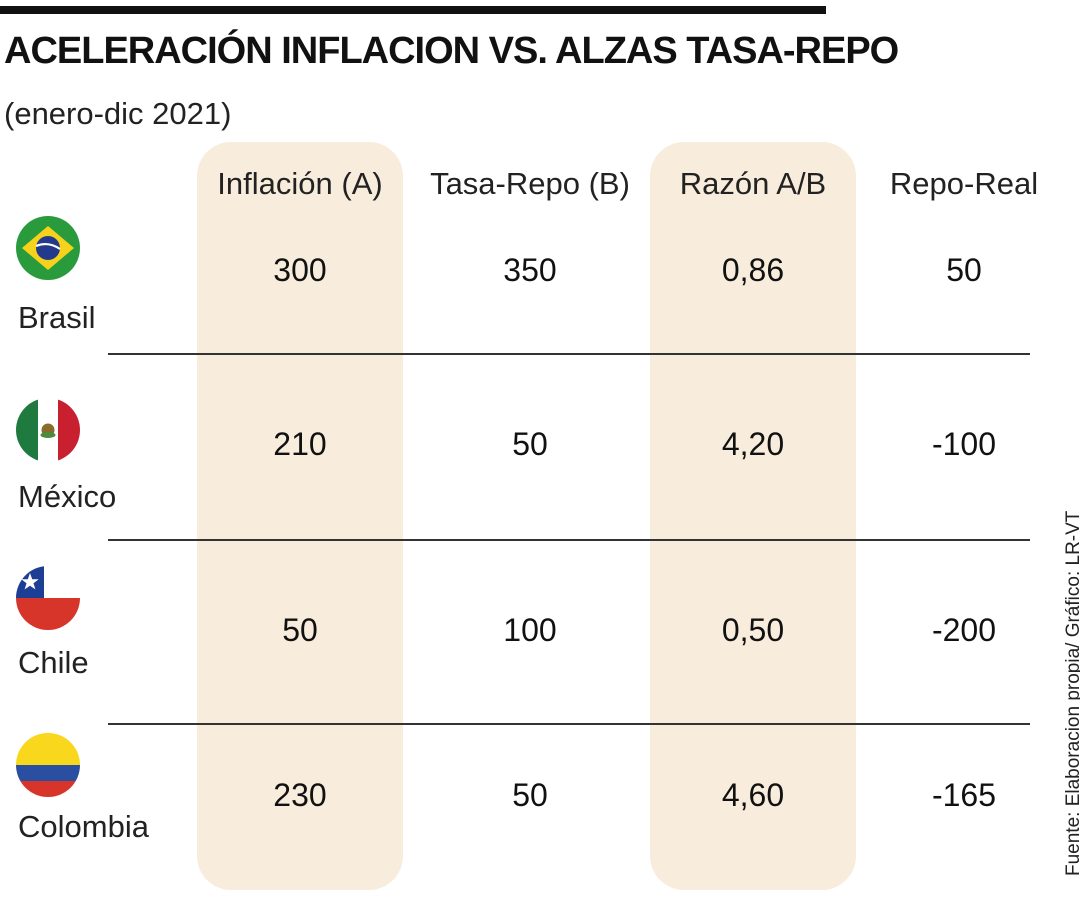  What do you see at coordinates (83, 826) in the screenshot?
I see `country-label: Colombia` at bounding box center [83, 826].